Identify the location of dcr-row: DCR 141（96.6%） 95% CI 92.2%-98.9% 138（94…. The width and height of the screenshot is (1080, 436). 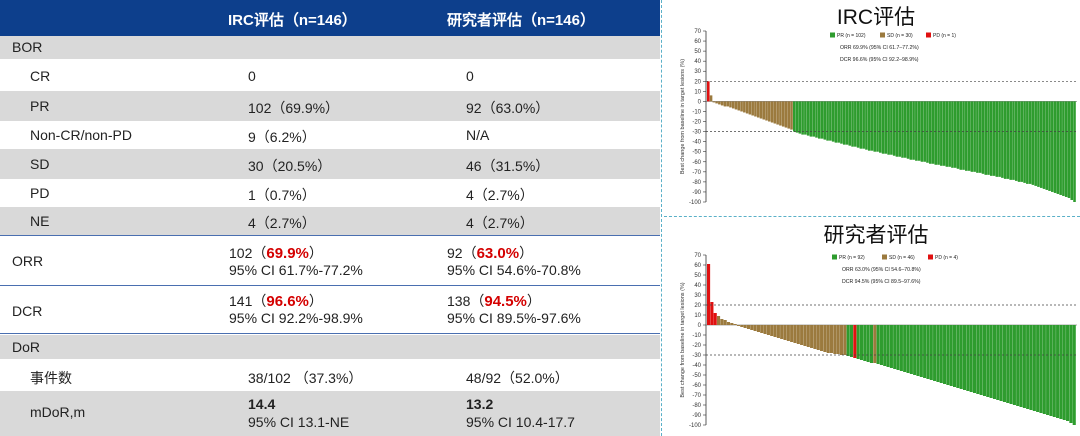
(330, 310).